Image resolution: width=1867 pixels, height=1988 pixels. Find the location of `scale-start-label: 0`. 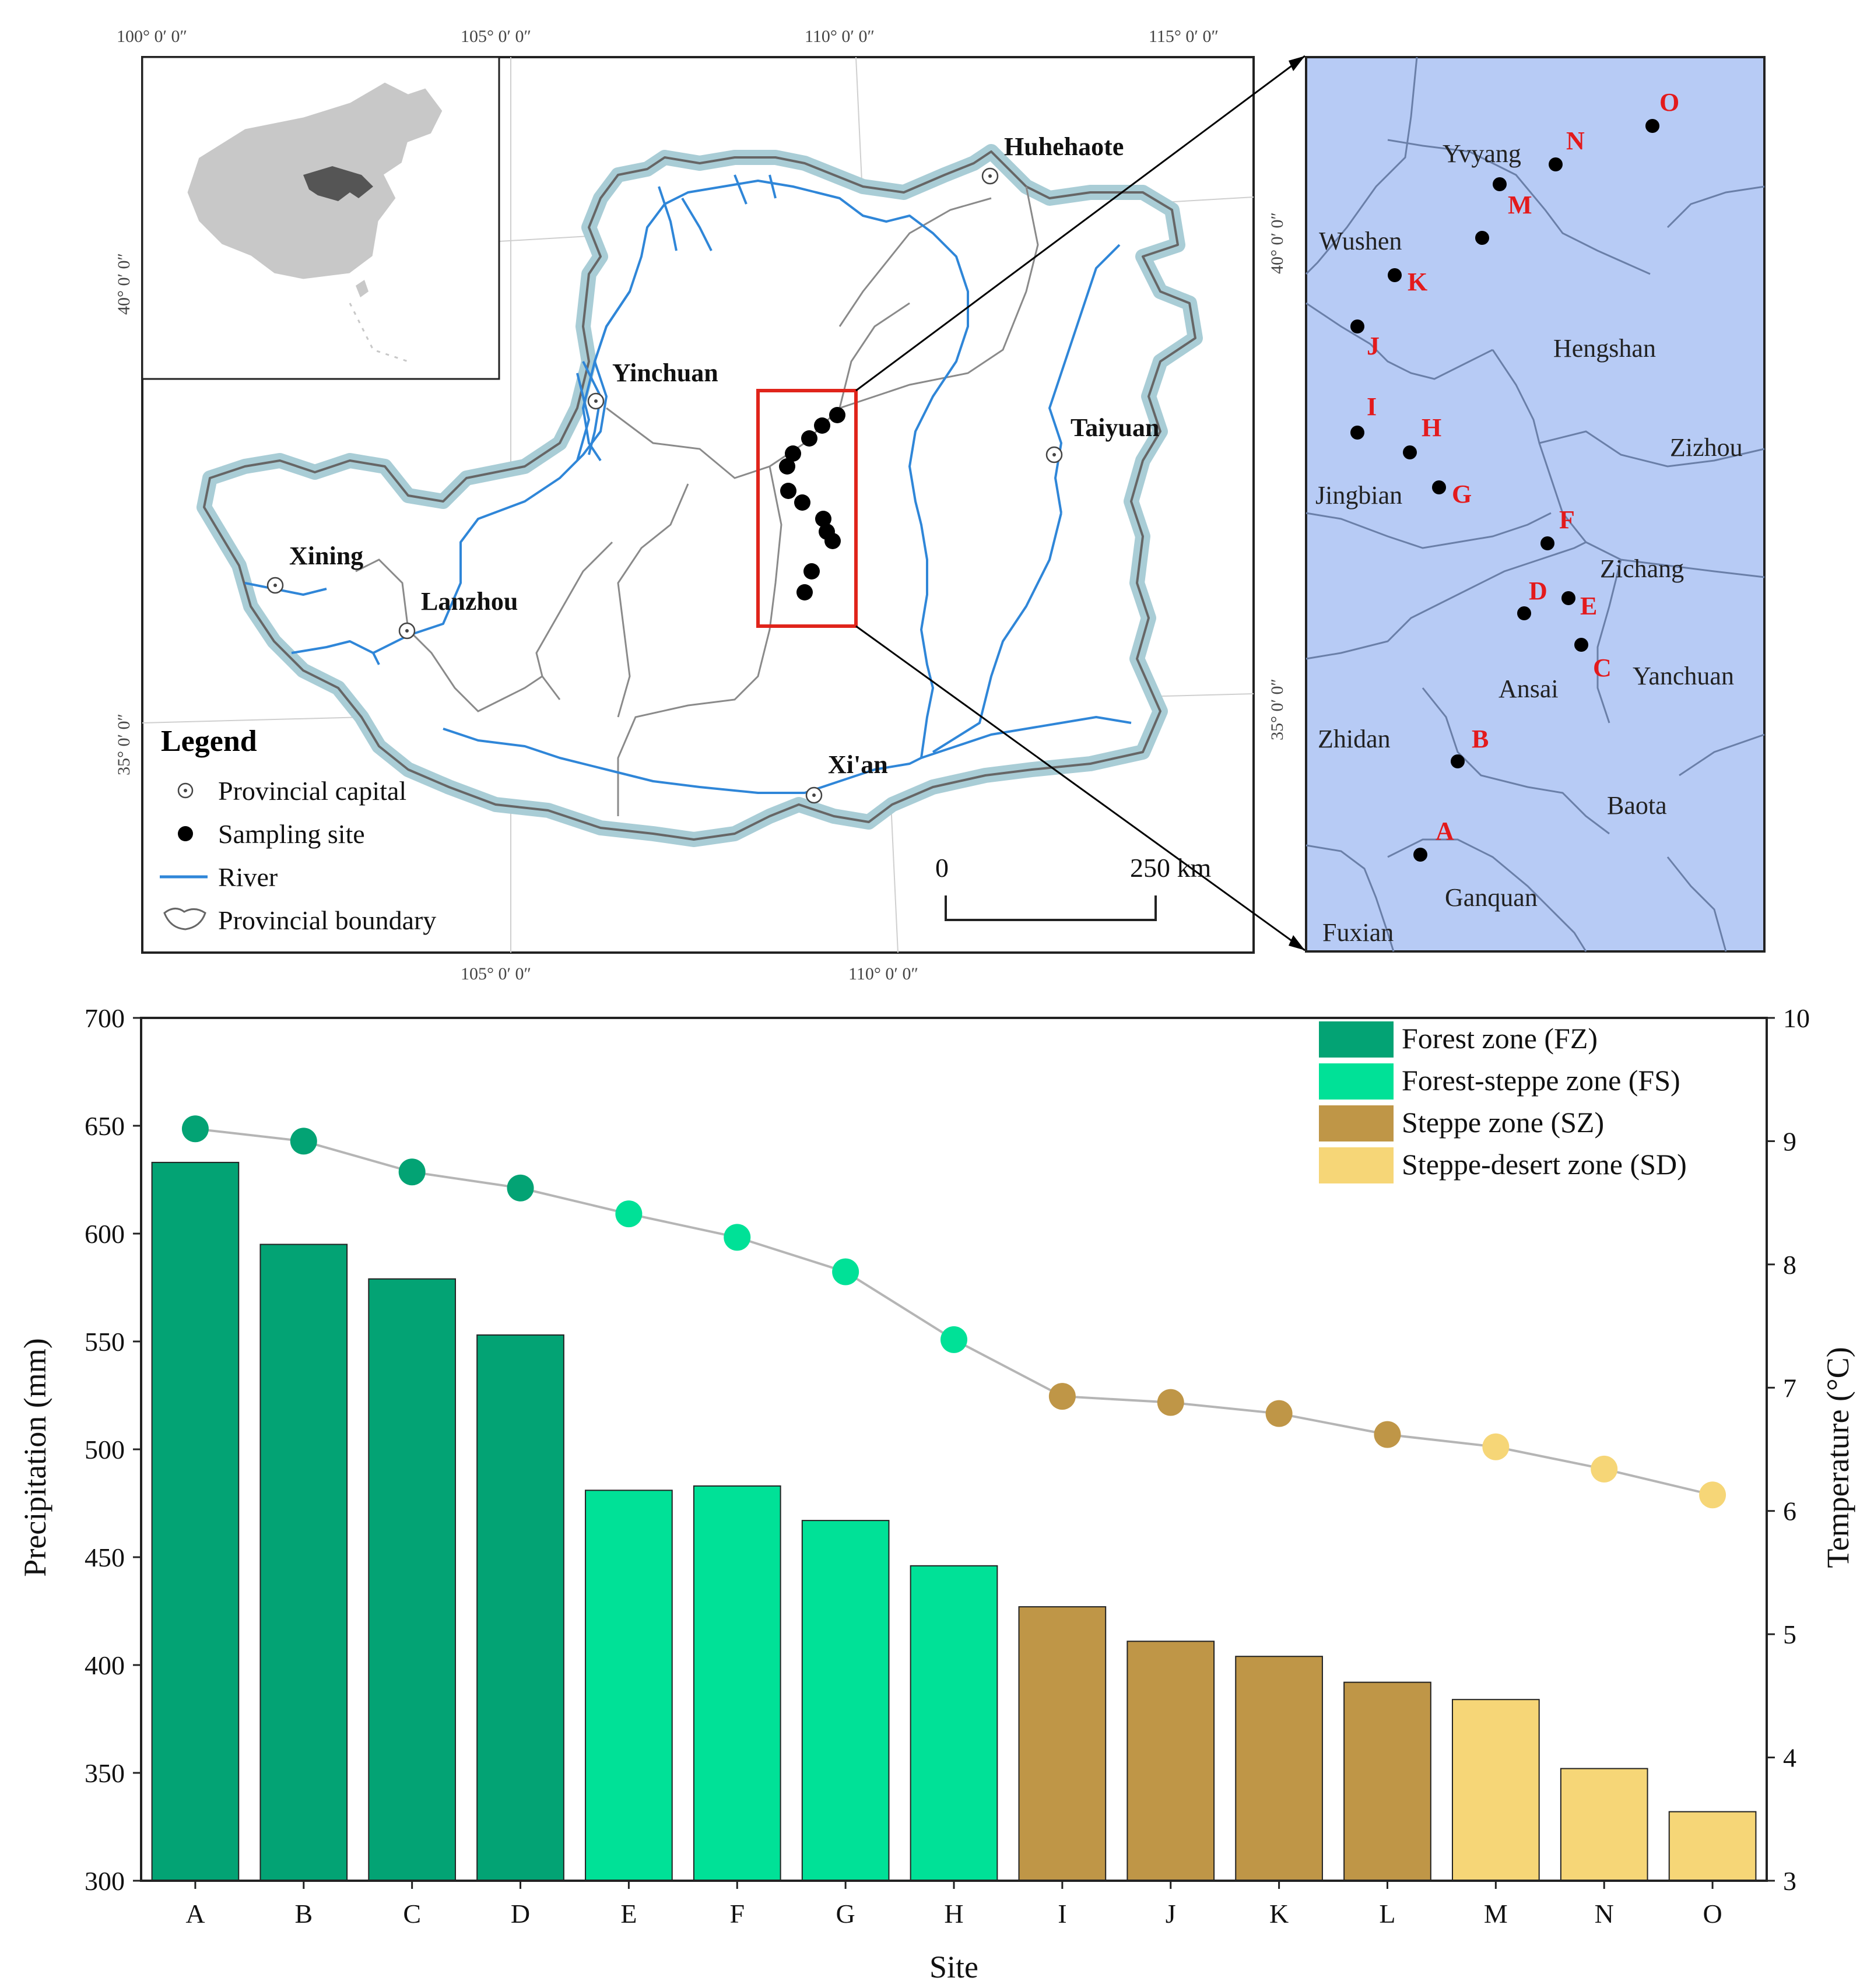

scale-start-label: 0 is located at coordinates (942, 868).